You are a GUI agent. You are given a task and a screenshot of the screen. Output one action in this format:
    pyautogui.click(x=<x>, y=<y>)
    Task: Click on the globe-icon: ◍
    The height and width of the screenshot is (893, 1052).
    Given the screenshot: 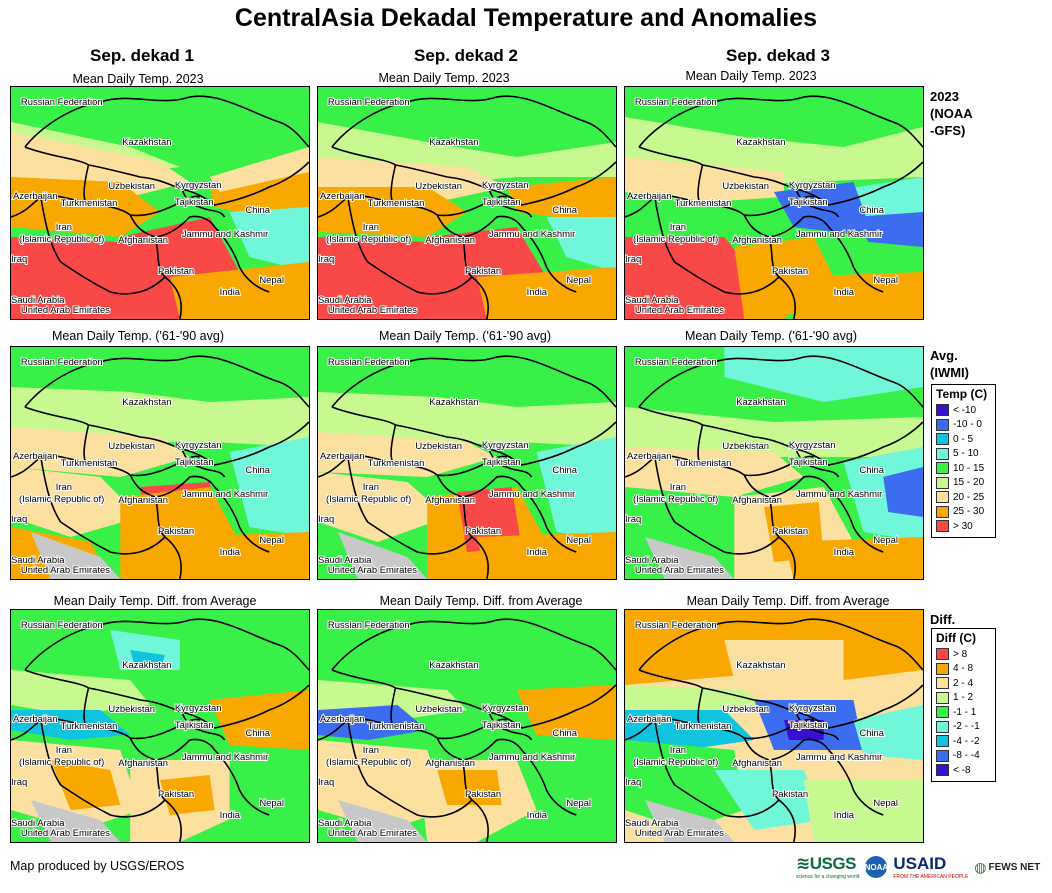 What is the action you would take?
    pyautogui.click(x=980, y=866)
    